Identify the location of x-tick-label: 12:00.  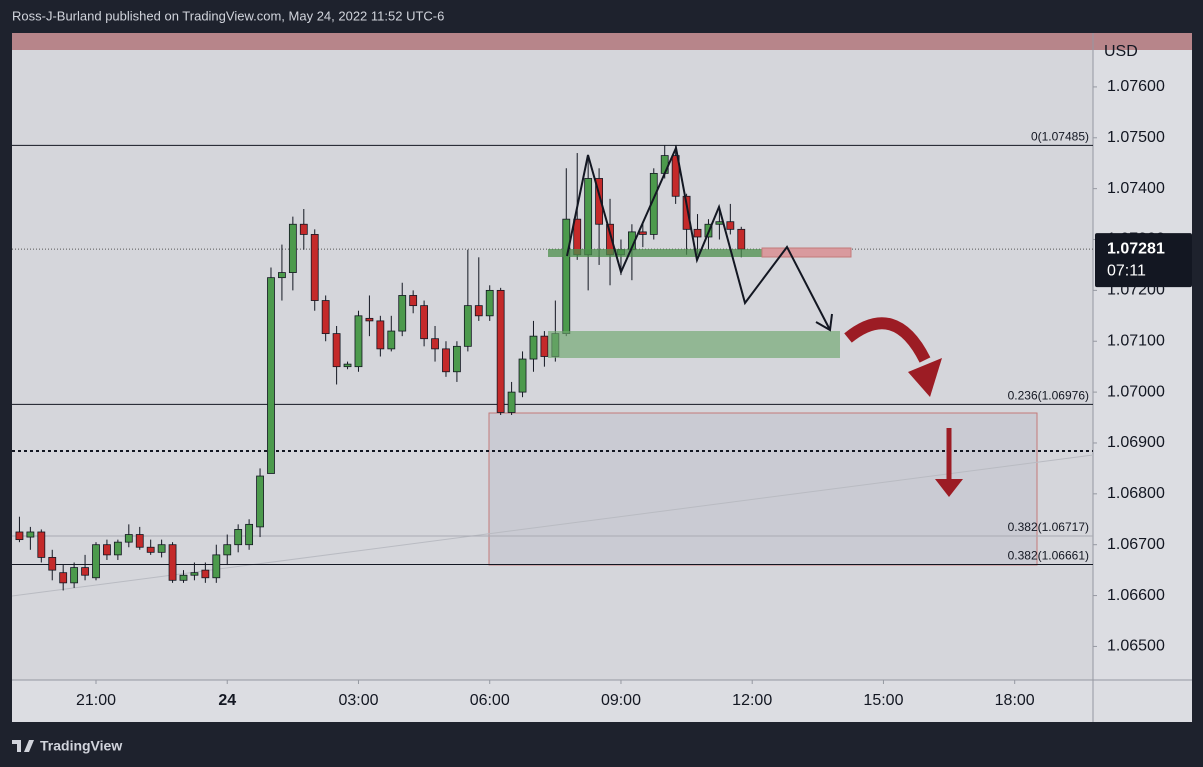
(752, 700).